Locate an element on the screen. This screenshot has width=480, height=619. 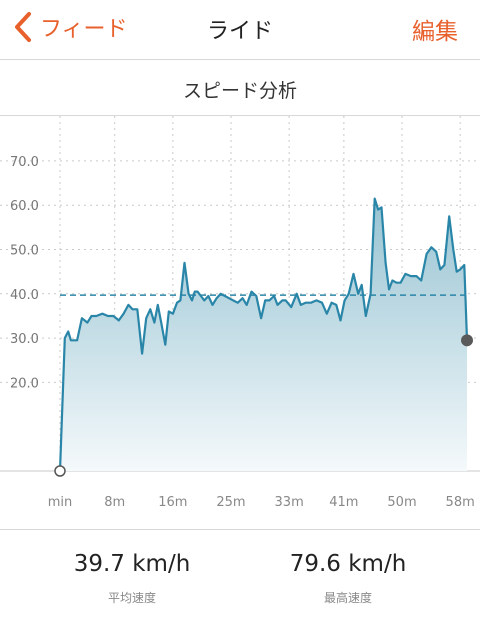
x-tick-label: 33m is located at coordinates (289, 502).